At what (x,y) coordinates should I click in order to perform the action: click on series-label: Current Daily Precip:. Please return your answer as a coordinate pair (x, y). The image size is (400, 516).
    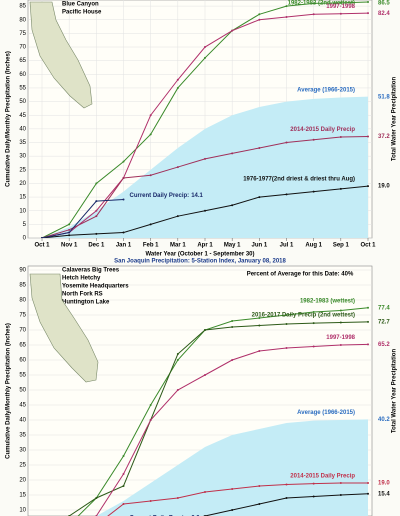
    Looking at the image, I should click on (160, 196).